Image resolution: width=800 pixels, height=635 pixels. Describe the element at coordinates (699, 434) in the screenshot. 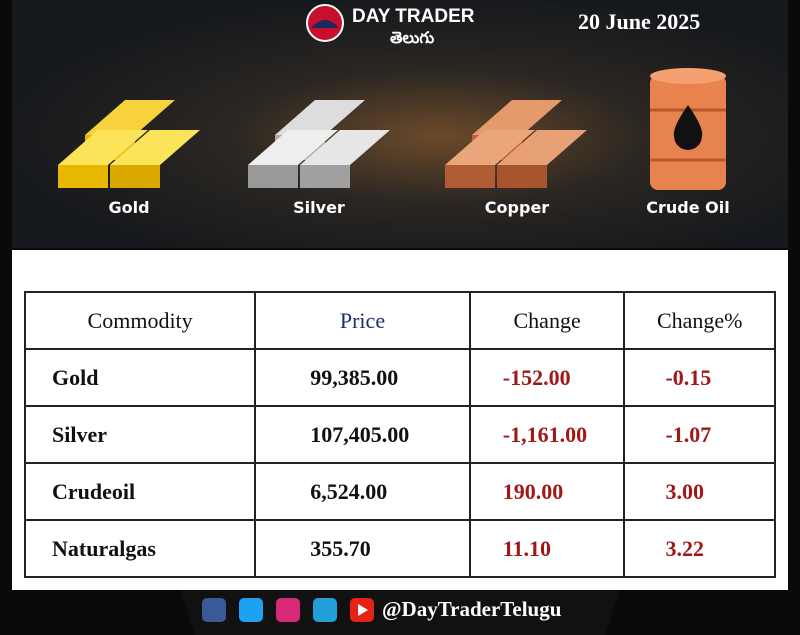

I see `table-cell: -1.07` at that location.